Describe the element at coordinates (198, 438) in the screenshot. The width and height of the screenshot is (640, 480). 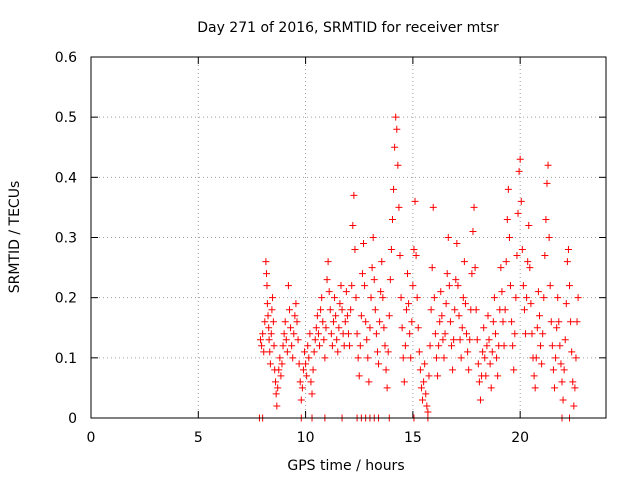
I see `x-tick-label: 5` at that location.